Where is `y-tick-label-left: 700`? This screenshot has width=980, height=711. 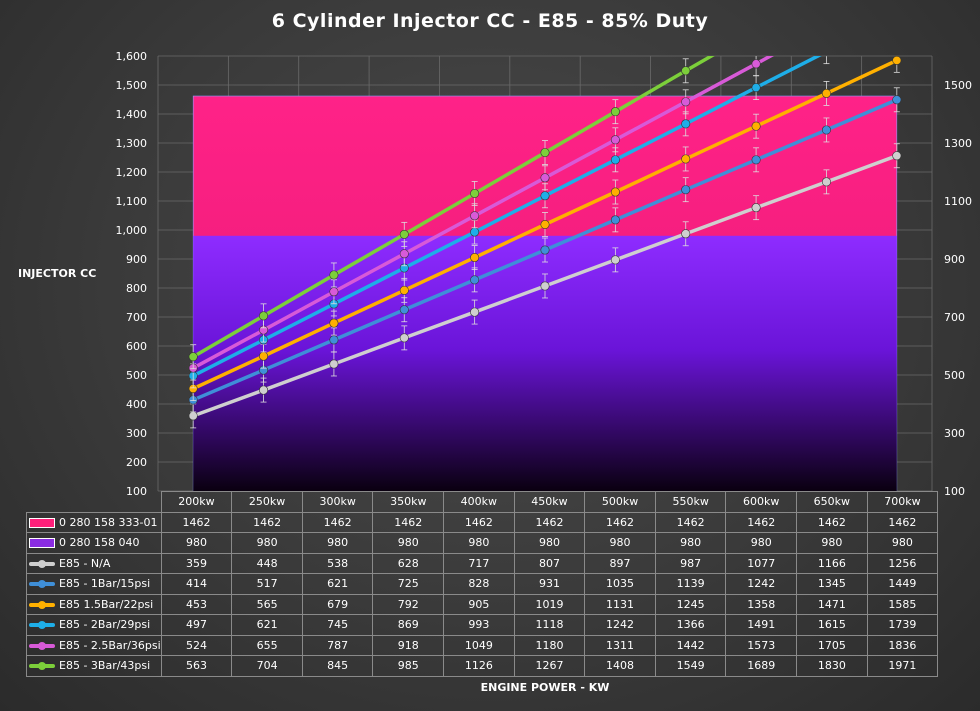
y-tick-label-left: 700 is located at coordinates (136, 317).